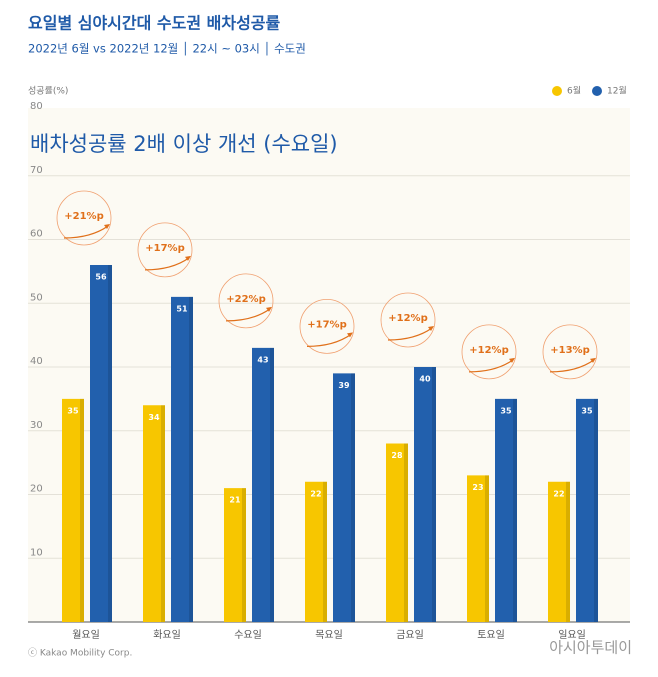 Image resolution: width=658 pixels, height=677 pixels. I want to click on annotation: +22%p, so click(245, 299).